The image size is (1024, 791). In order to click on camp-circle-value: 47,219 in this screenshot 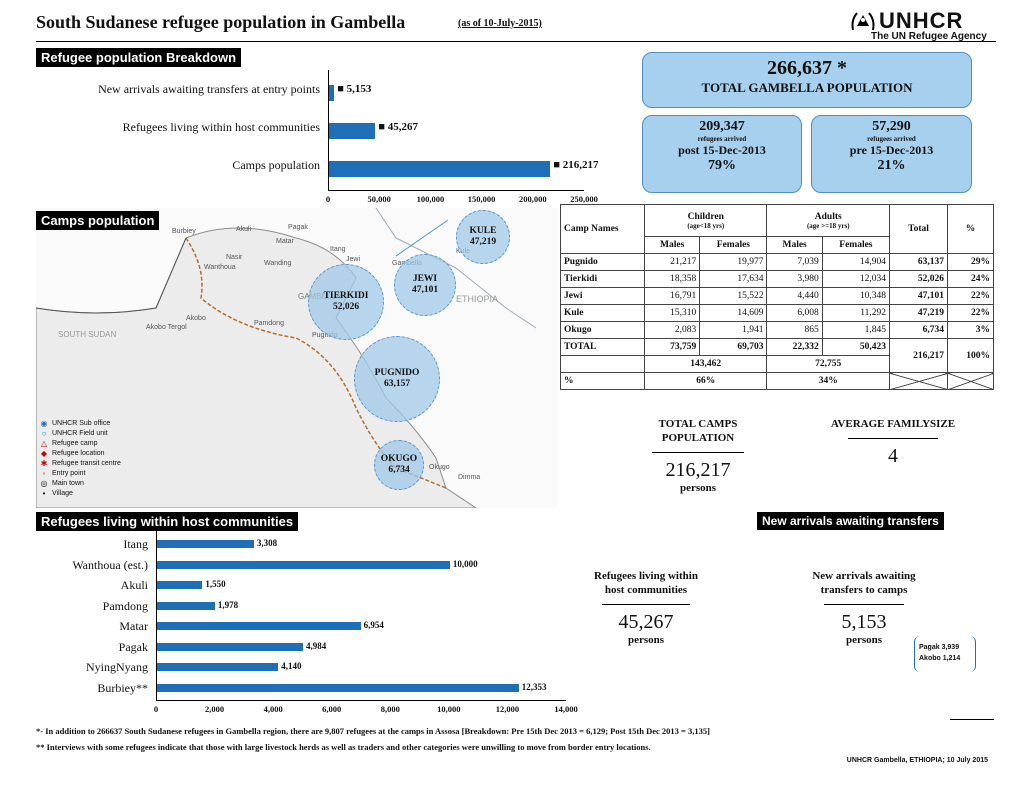, I will do `click(483, 242)`.